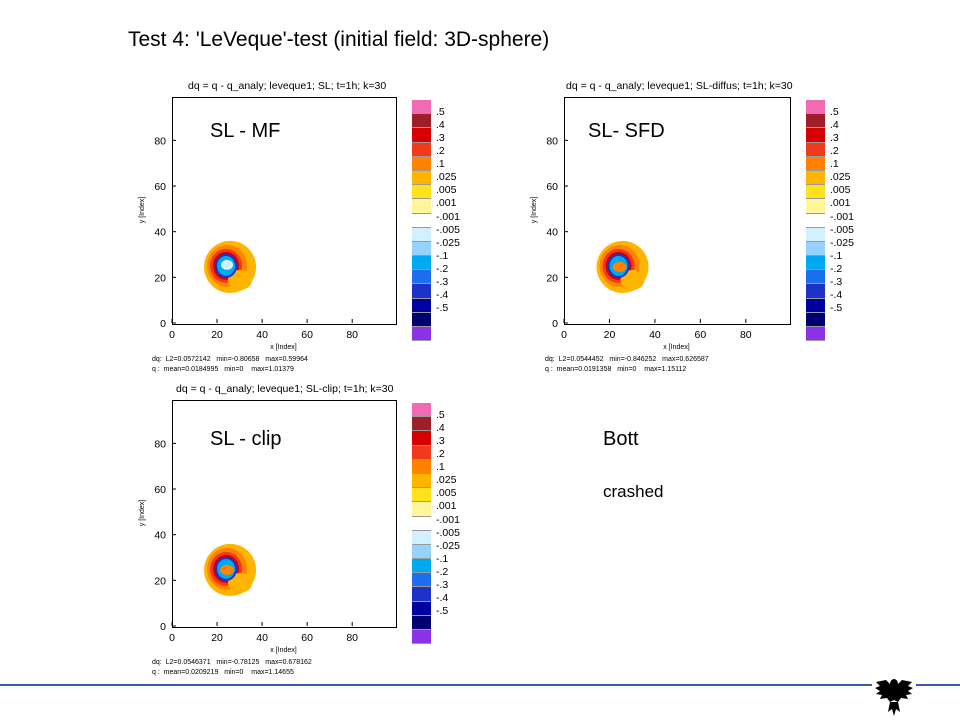 The width and height of the screenshot is (960, 720). Describe the element at coordinates (440, 164) in the screenshot. I see `colorbar-label: .1` at that location.